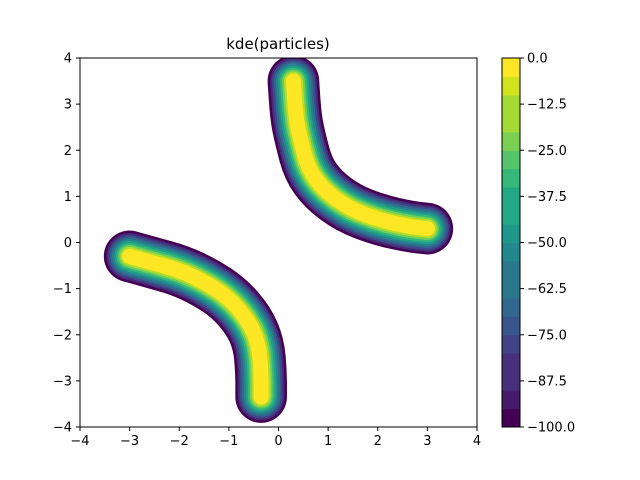 Image resolution: width=640 pixels, height=480 pixels. I want to click on colorbar-tick-label: −50.0, so click(547, 243).